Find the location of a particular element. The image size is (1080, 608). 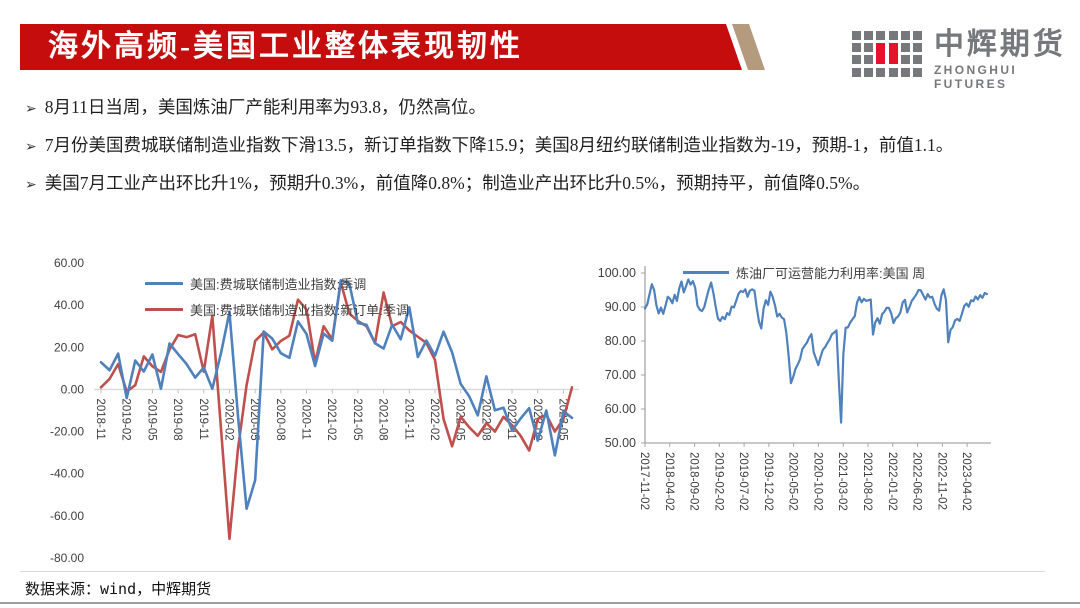

svg-text: 2020-05-02 is located at coordinates (793, 481).